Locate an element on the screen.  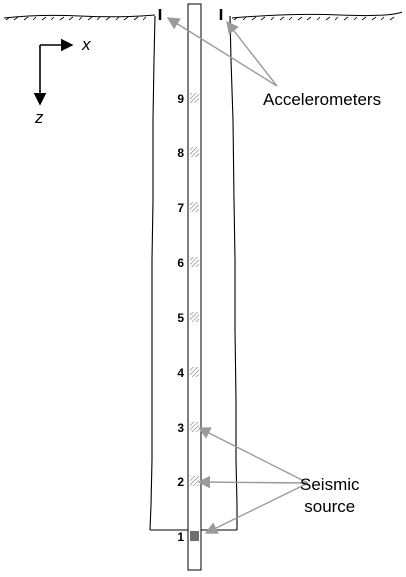
position-label-4: 4 is located at coordinates (180, 373).